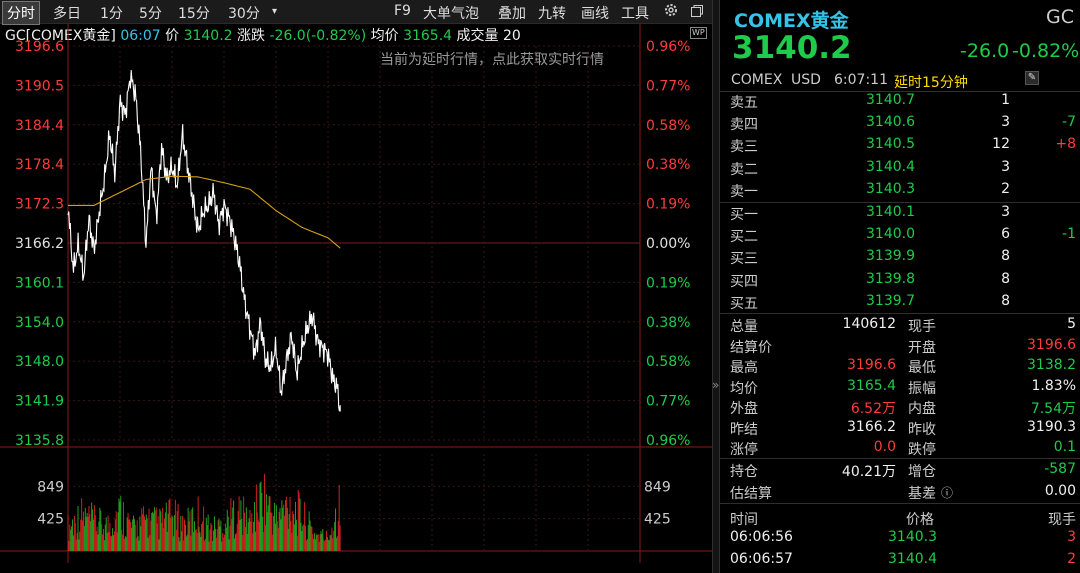 The image size is (1080, 573). What do you see at coordinates (492, 60) in the screenshot?
I see `delay-notice-link: 当前为延时行情，点此获取实时行情` at bounding box center [492, 60].